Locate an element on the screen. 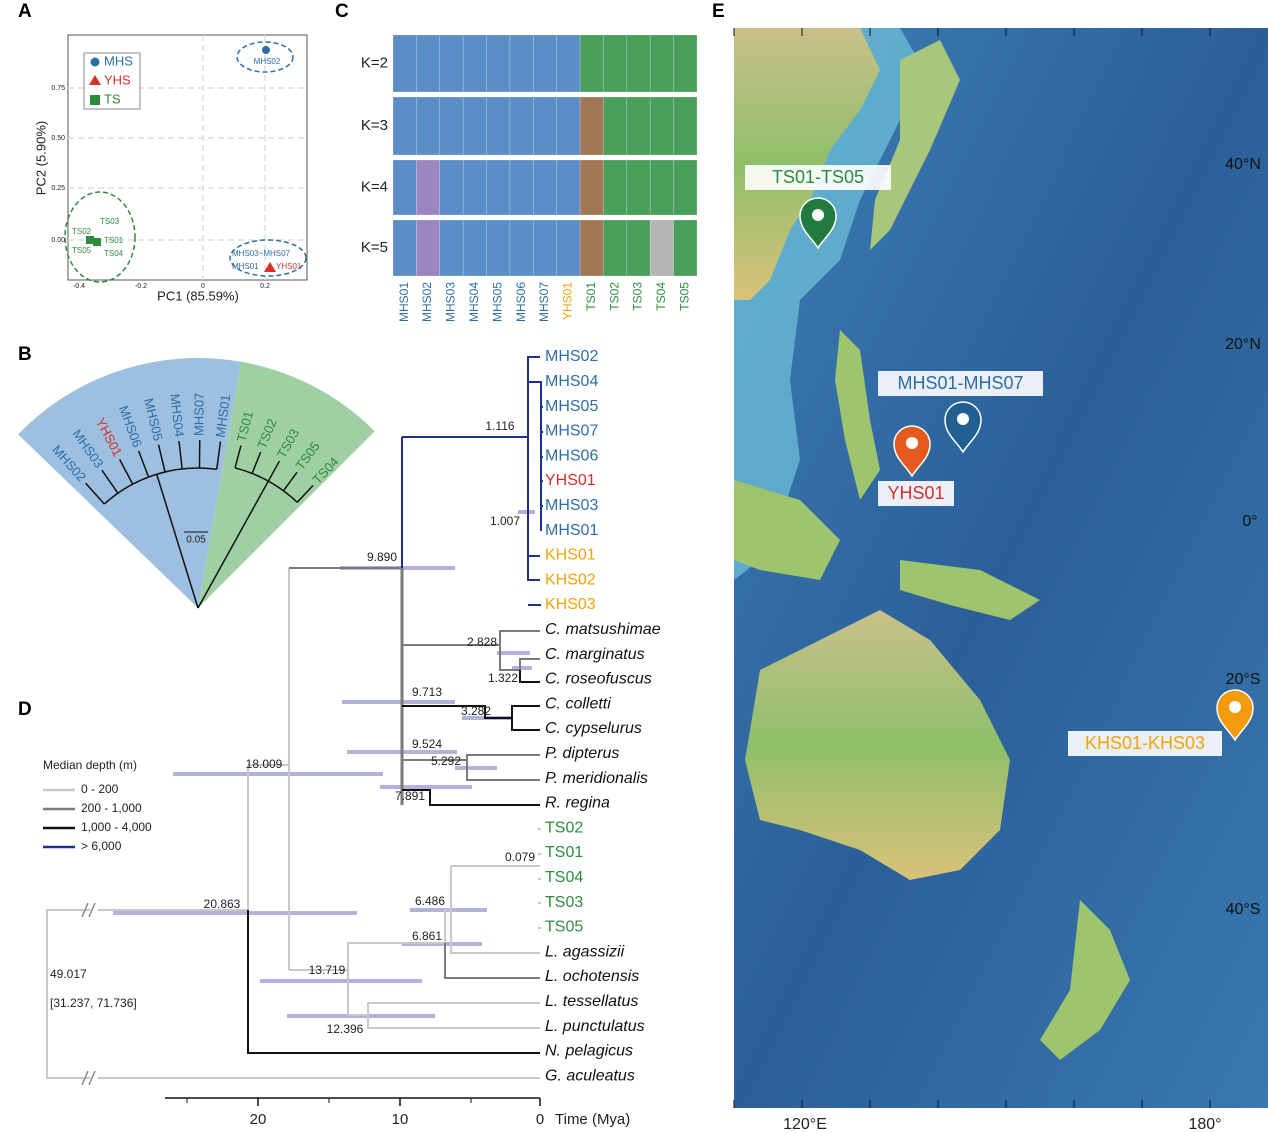  clade-sector is located at coordinates (286, 484).